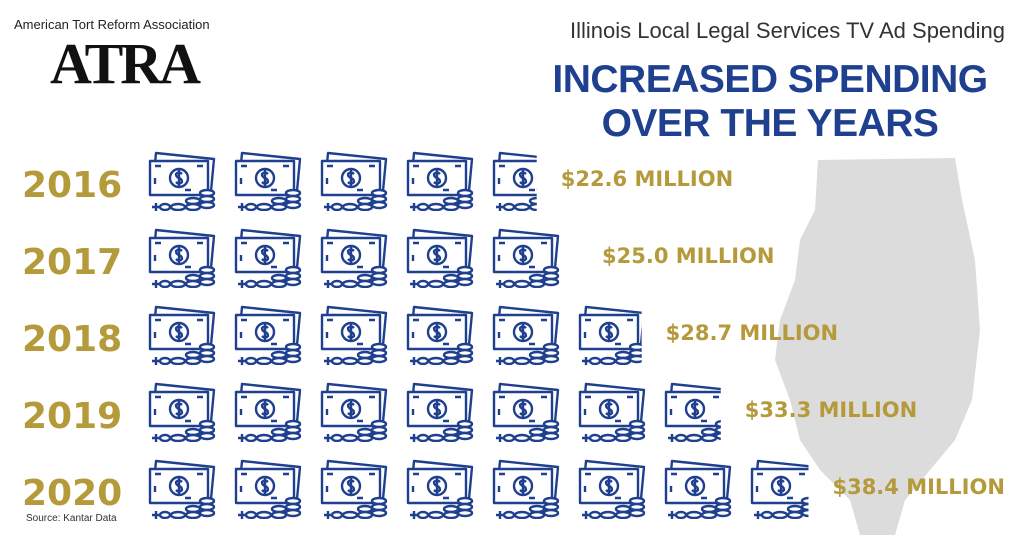 The width and height of the screenshot is (1024, 536). I want to click on value-label: $22.6 MILLION, so click(647, 179).